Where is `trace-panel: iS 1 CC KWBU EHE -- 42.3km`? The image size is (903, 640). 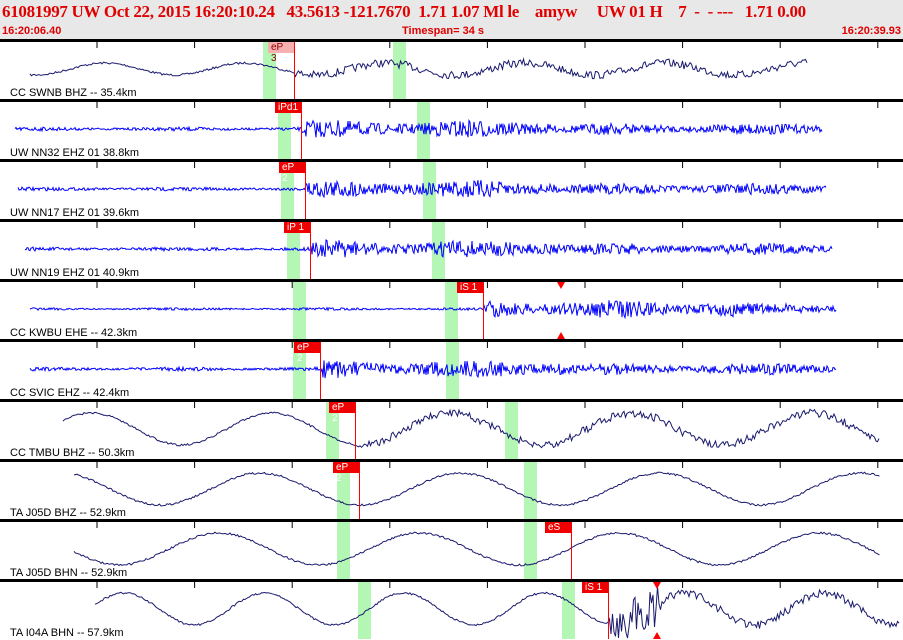 trace-panel: iS 1 CC KWBU EHE -- 42.3km is located at coordinates (451, 309).